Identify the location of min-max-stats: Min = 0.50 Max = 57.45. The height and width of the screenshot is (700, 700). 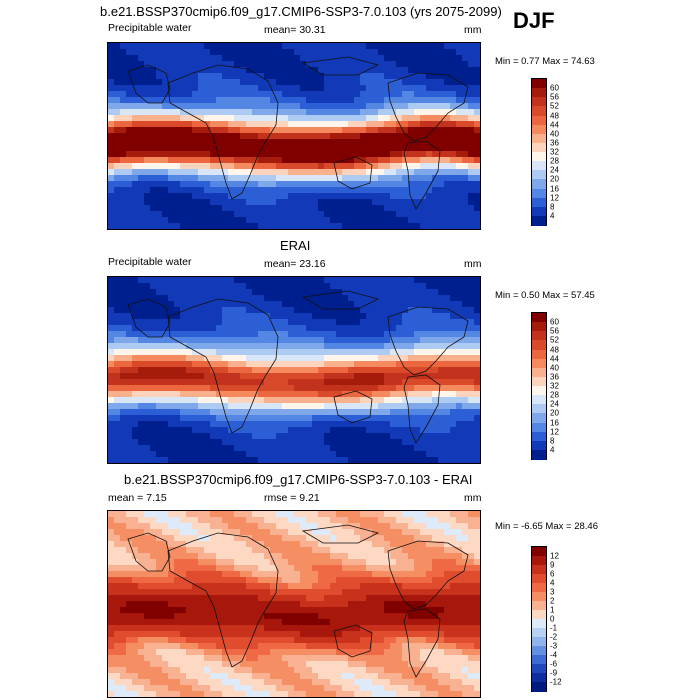
(545, 295).